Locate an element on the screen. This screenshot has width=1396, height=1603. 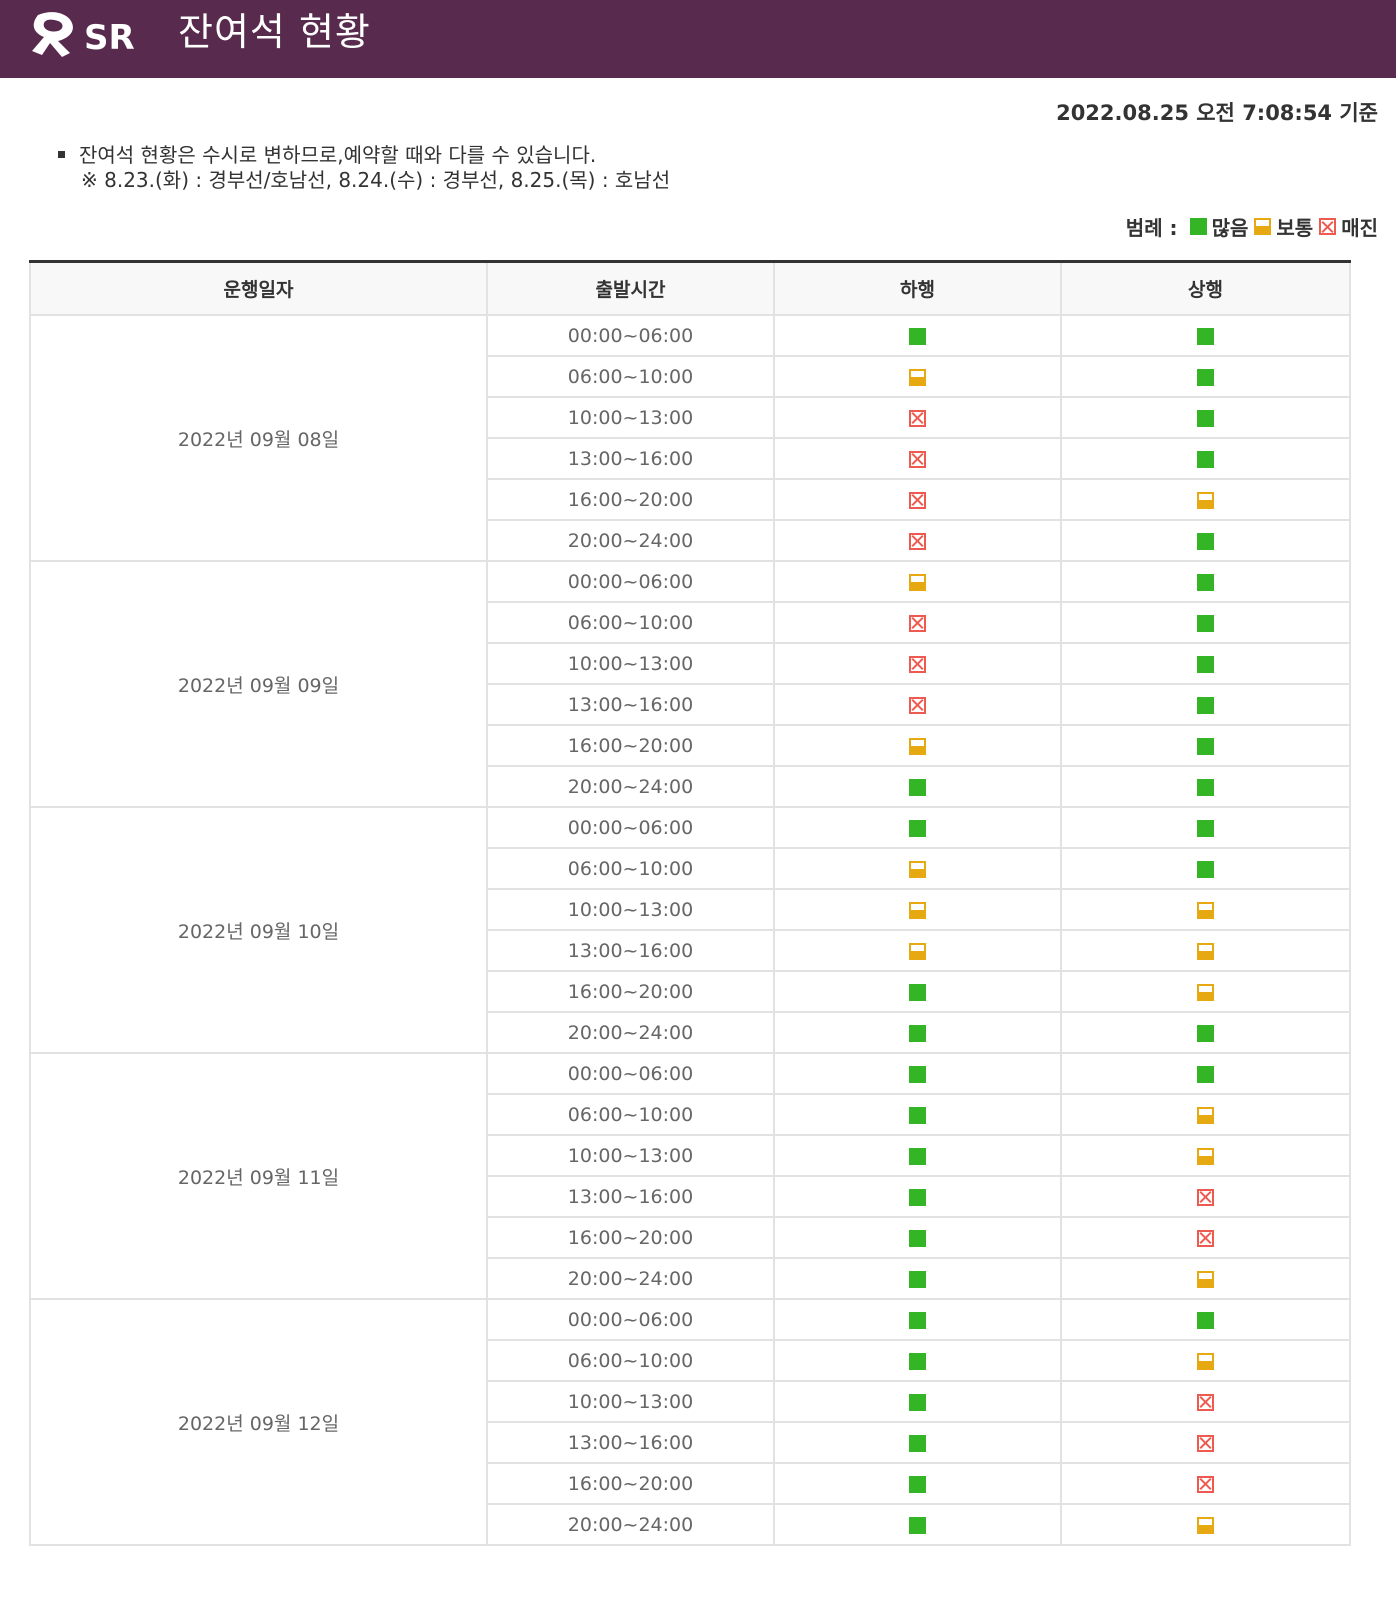
table-row: 2022년 09월 09일 00:00~06:00 is located at coordinates (690, 684).